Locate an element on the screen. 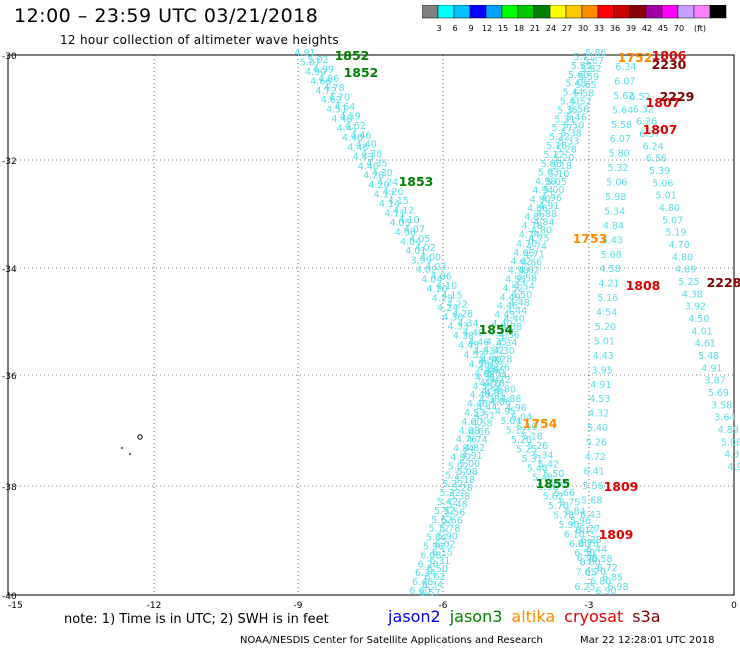 The height and width of the screenshot is (650, 740). wave-height-value: 6.30 is located at coordinates (579, 544).